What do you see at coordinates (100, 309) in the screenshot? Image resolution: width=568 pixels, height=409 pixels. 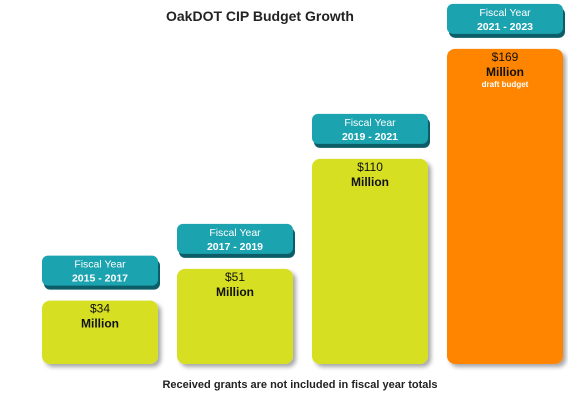 I see `value-label-1: $34` at bounding box center [100, 309].